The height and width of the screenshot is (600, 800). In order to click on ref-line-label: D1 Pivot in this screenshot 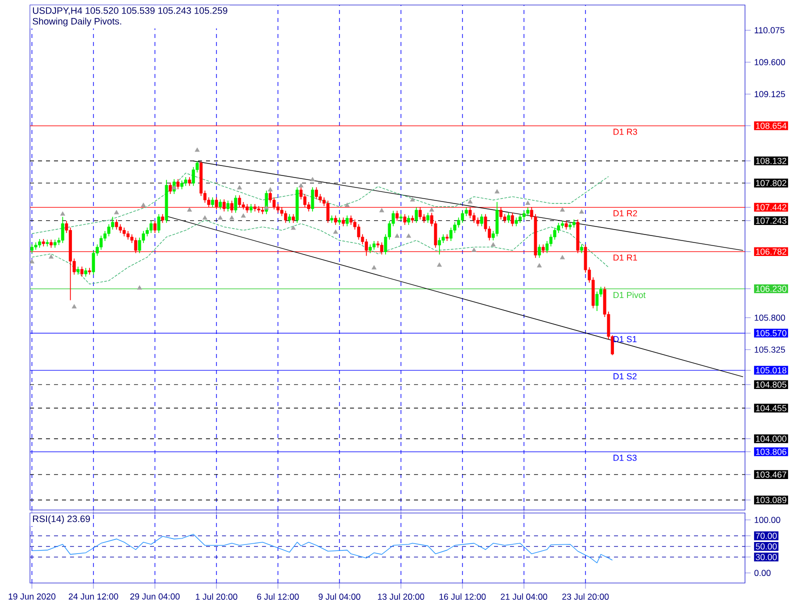, I will do `click(630, 295)`.